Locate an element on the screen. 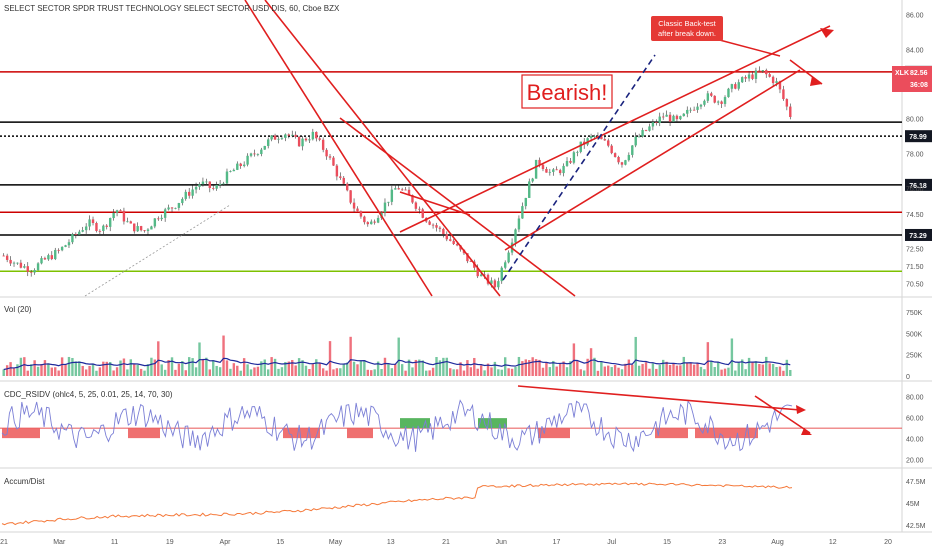  x-tick-label: Aug is located at coordinates (777, 542).